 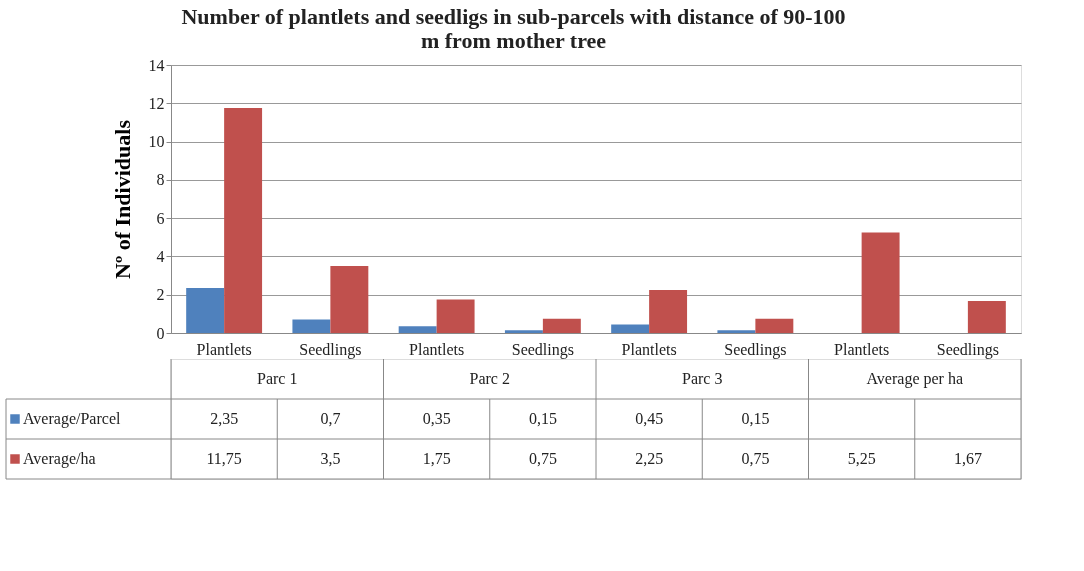 I want to click on legend-label: Average/Parcel, so click(x=72, y=419).